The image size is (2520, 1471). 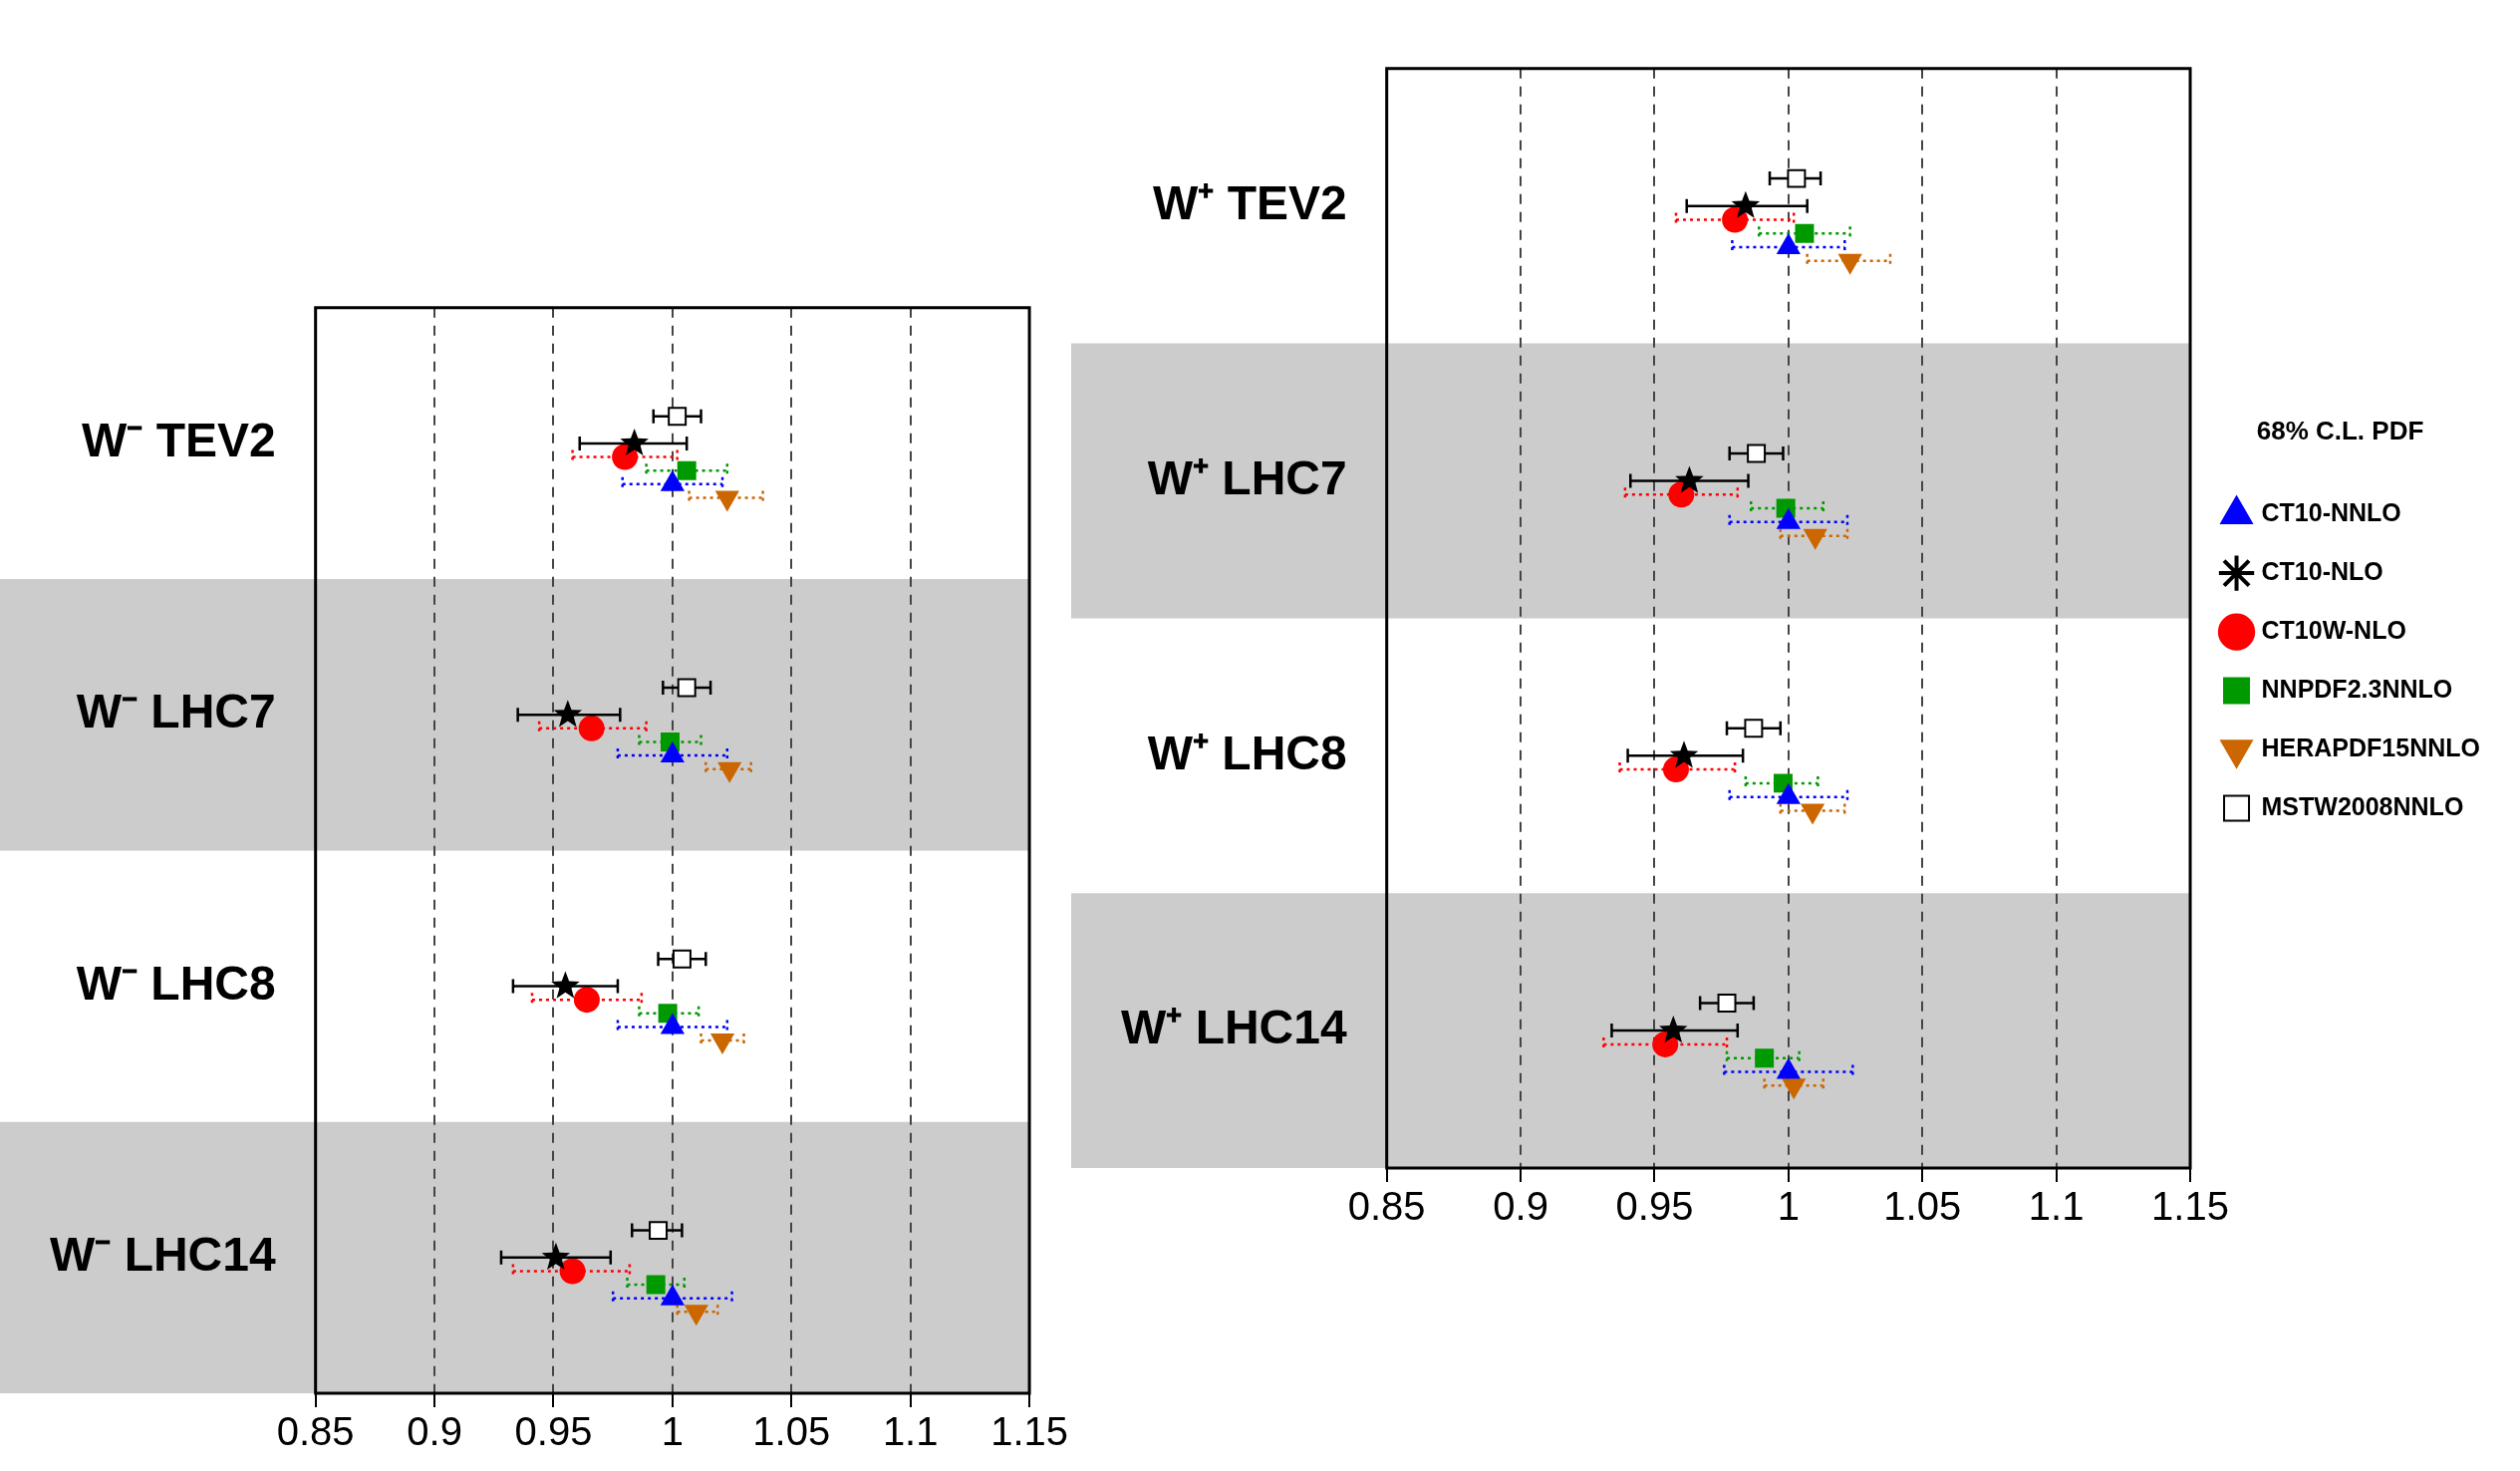 What do you see at coordinates (176, 983) in the screenshot?
I see `y-tick-label: W⁻ LHC8` at bounding box center [176, 983].